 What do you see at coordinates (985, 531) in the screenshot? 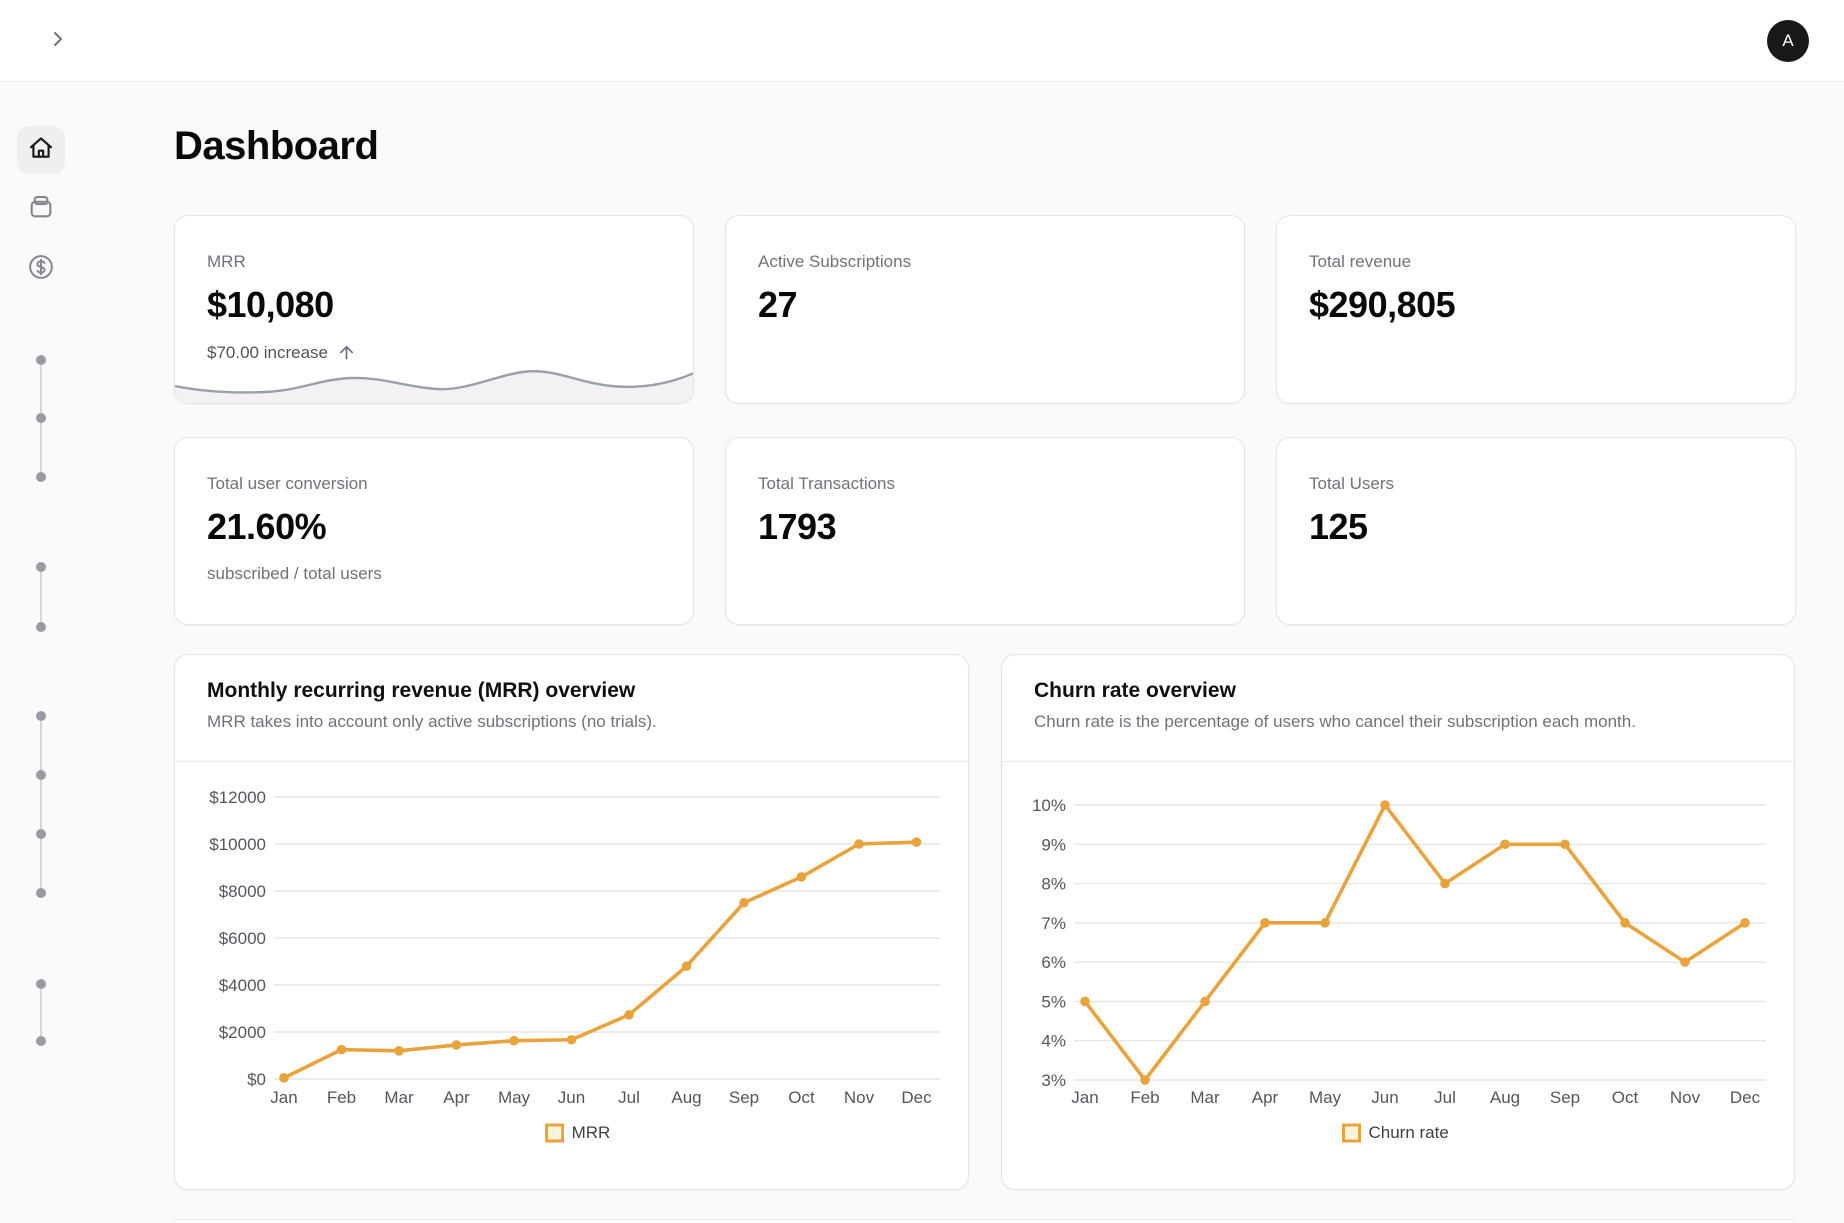
I see `stat-card-total-transactions: Total Transactions 1793` at bounding box center [985, 531].